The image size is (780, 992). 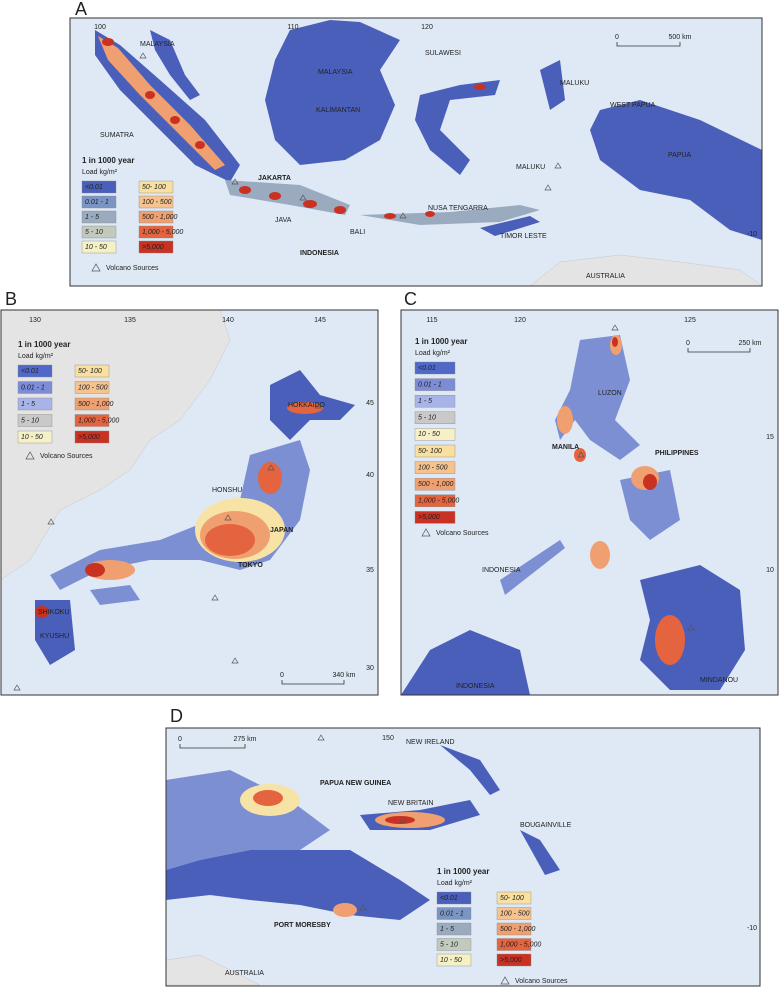 I want to click on place-name: SUMATRA, so click(x=117, y=135).